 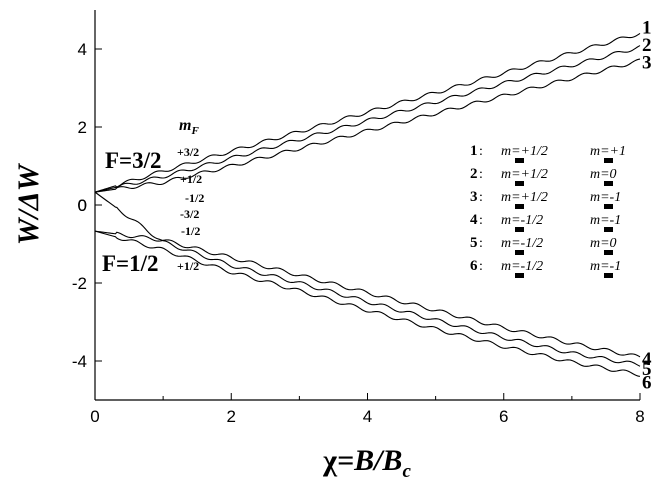 I want to click on x-tick-label: 4, so click(x=367, y=416).